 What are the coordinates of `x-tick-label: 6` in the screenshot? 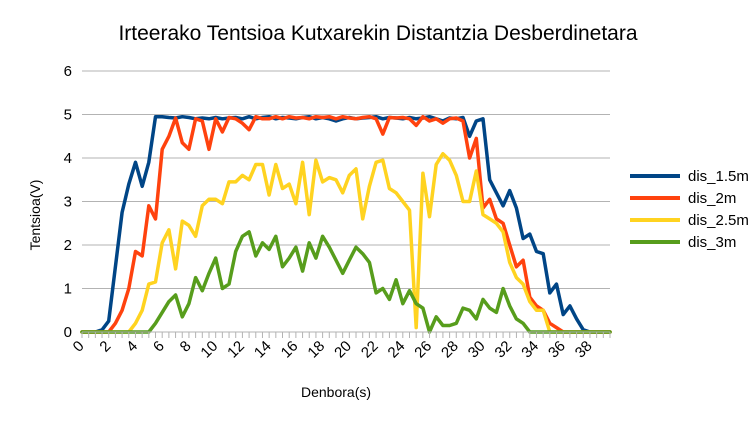 It's located at (159, 347).